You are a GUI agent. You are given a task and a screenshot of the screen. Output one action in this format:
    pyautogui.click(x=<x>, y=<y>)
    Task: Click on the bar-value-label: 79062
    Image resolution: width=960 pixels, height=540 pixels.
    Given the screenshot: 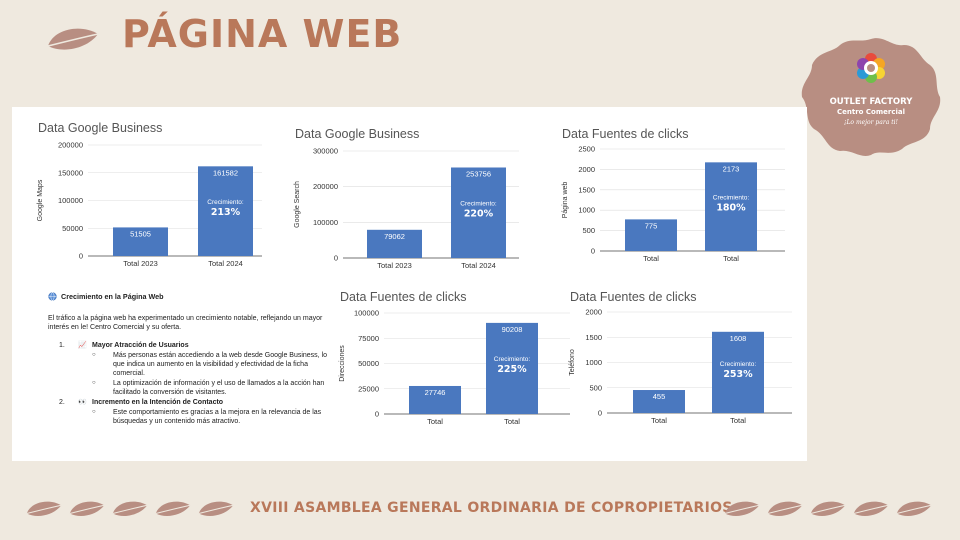 What is the action you would take?
    pyautogui.click(x=394, y=236)
    